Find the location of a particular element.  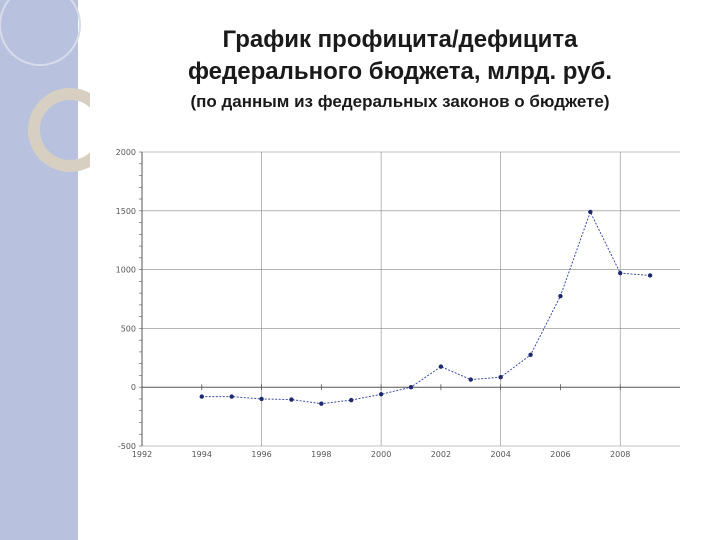

y-tick-label: 1500 is located at coordinates (126, 211).